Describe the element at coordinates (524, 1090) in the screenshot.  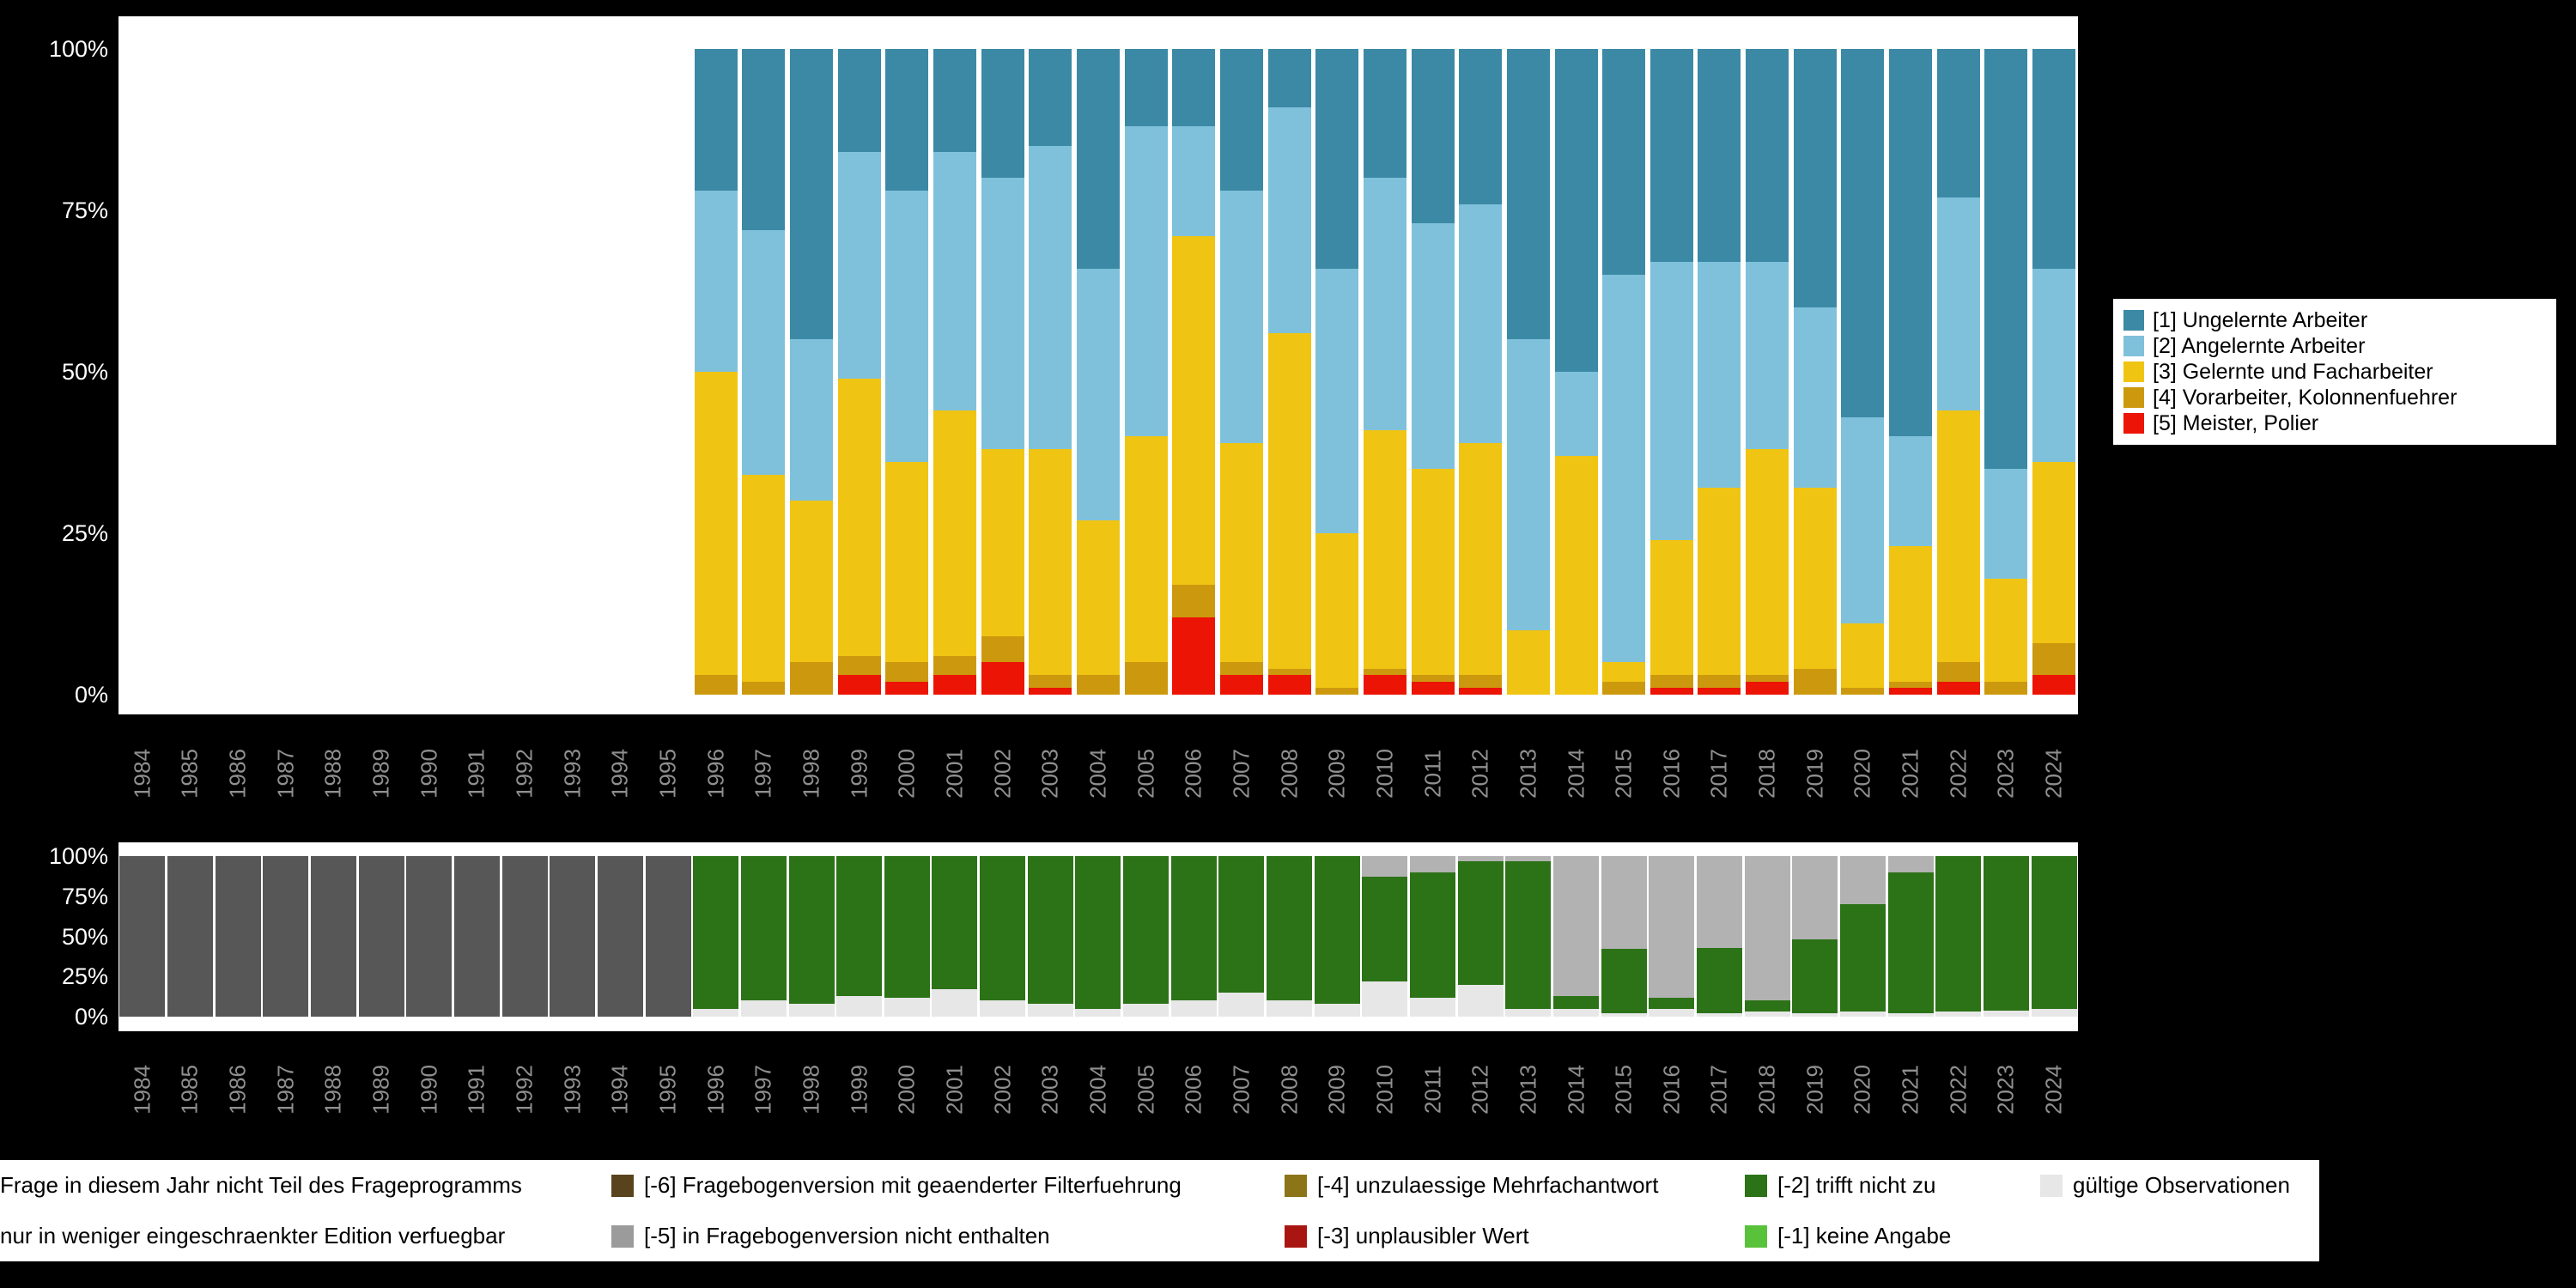
I see `x-axis-year-label: 1992` at that location.